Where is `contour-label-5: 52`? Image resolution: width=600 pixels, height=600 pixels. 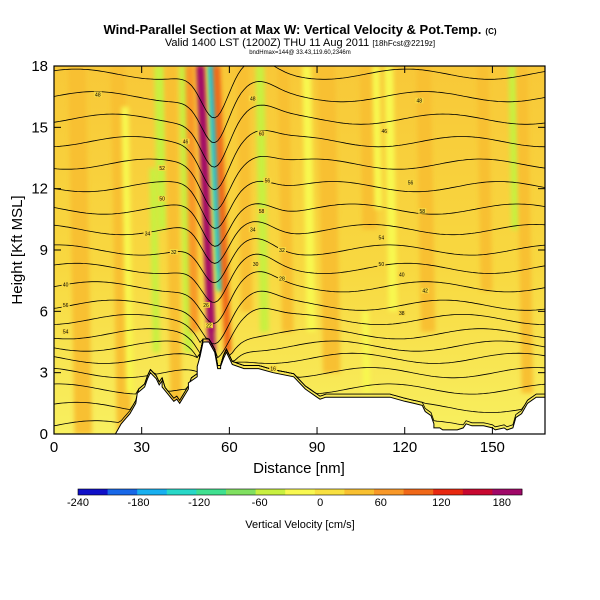
contour-label-5: 52 is located at coordinates (162, 169).